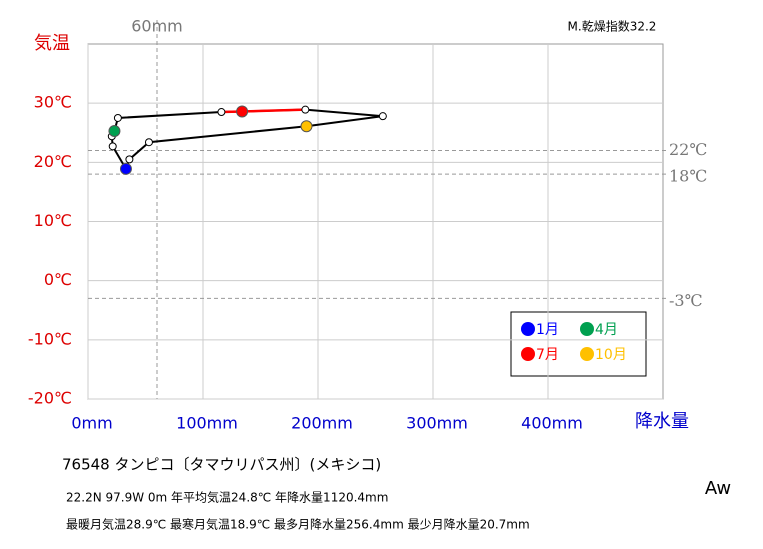 This screenshot has width=763, height=549. Describe the element at coordinates (50, 338) in the screenshot. I see `y-tick-label: -10℃` at that location.